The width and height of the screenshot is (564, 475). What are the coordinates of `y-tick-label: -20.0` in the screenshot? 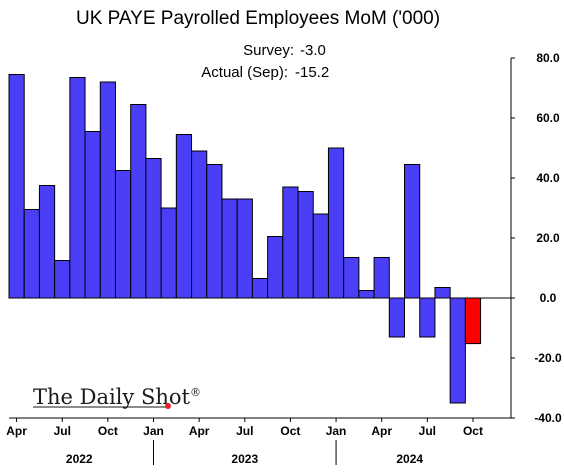 It's located at (548, 358).